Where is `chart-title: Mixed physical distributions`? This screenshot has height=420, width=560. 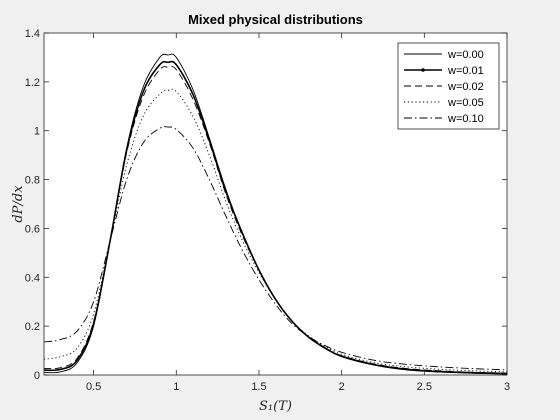 chart-title: Mixed physical distributions is located at coordinates (275, 19).